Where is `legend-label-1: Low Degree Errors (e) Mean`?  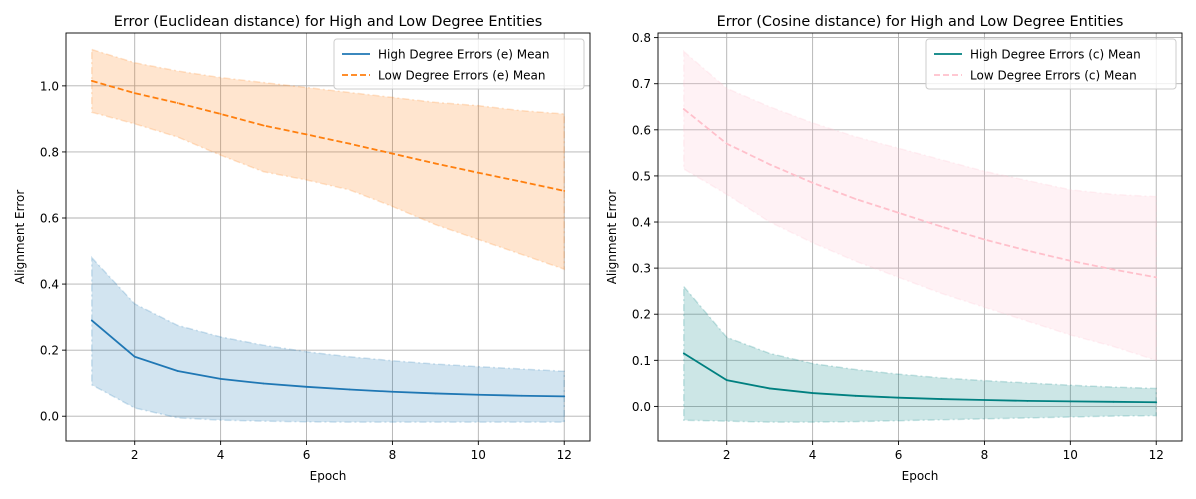 legend-label-1: Low Degree Errors (e) Mean is located at coordinates (462, 76).